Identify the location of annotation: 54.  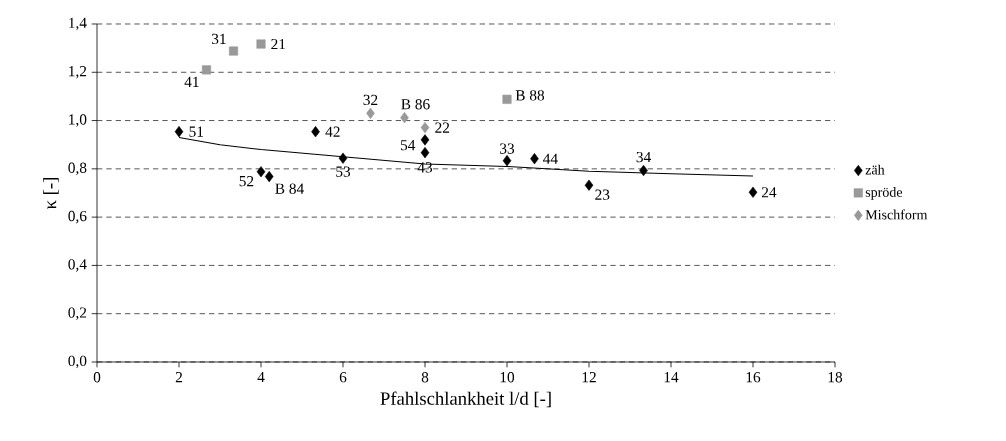
(408, 145).